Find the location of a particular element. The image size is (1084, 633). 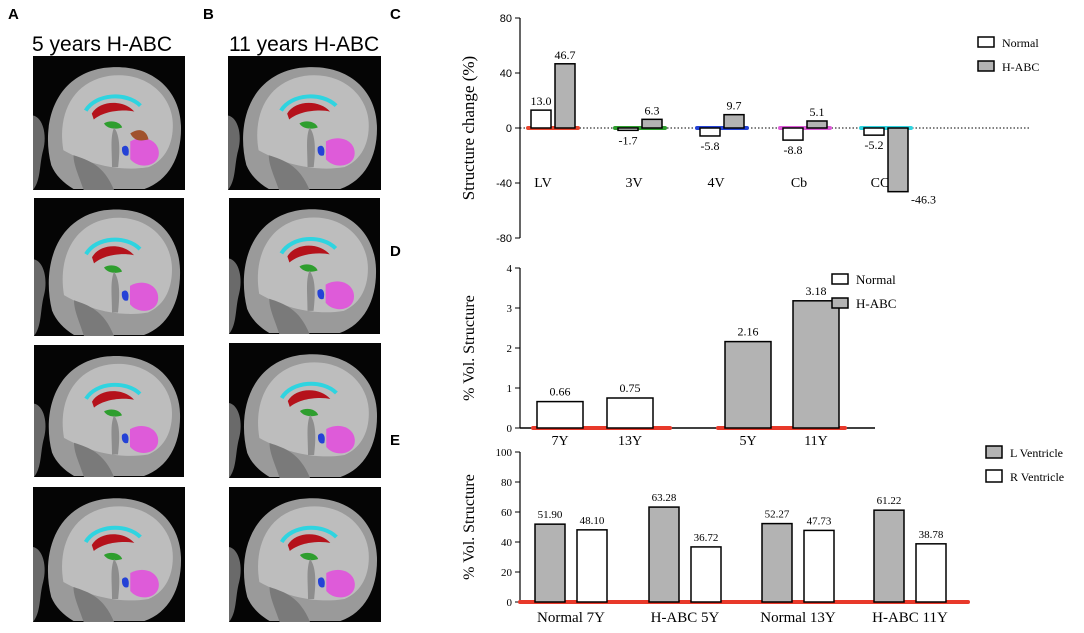

category-label-e: H-ABC 5Y is located at coordinates (685, 618).